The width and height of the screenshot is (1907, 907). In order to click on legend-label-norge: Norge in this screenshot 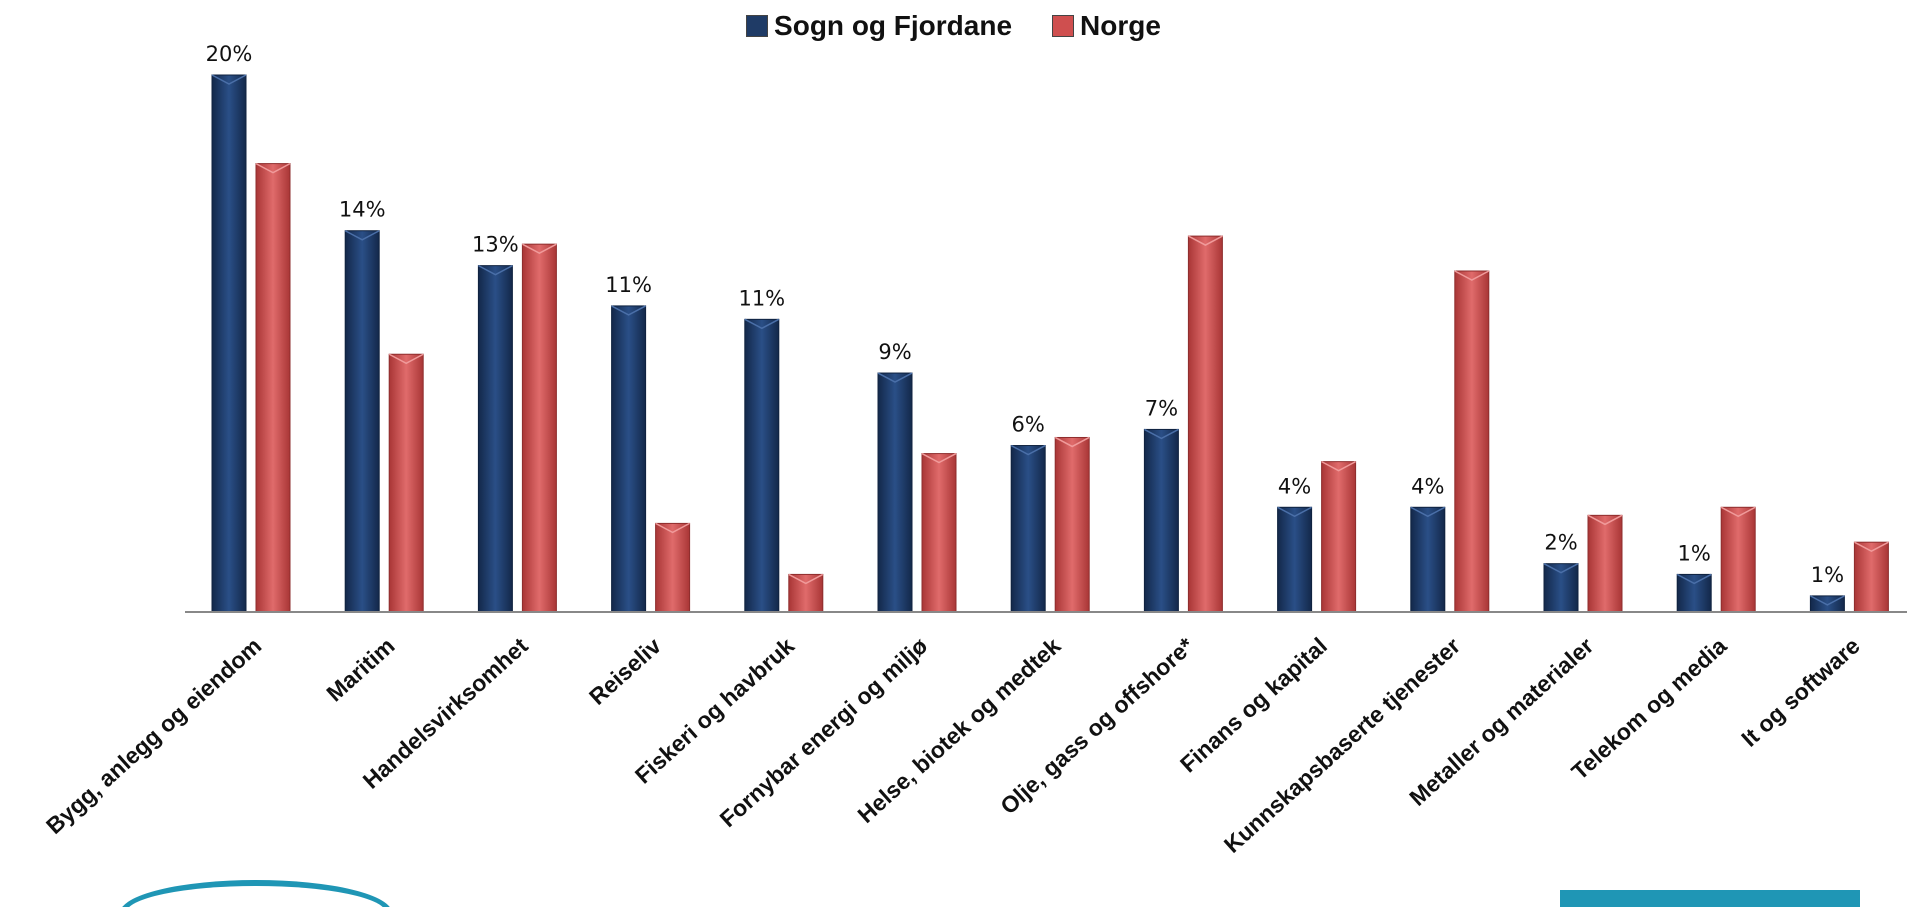, I will do `click(1120, 25)`.